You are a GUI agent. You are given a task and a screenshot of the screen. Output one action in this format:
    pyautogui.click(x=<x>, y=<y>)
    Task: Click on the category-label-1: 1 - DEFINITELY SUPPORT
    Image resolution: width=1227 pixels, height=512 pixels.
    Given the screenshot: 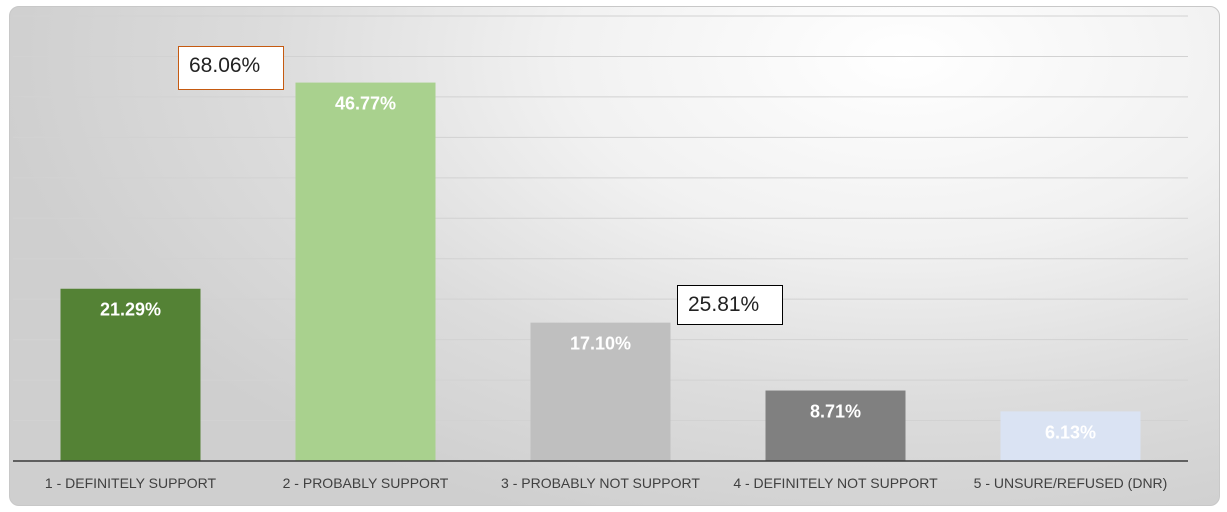 What is the action you would take?
    pyautogui.click(x=131, y=483)
    